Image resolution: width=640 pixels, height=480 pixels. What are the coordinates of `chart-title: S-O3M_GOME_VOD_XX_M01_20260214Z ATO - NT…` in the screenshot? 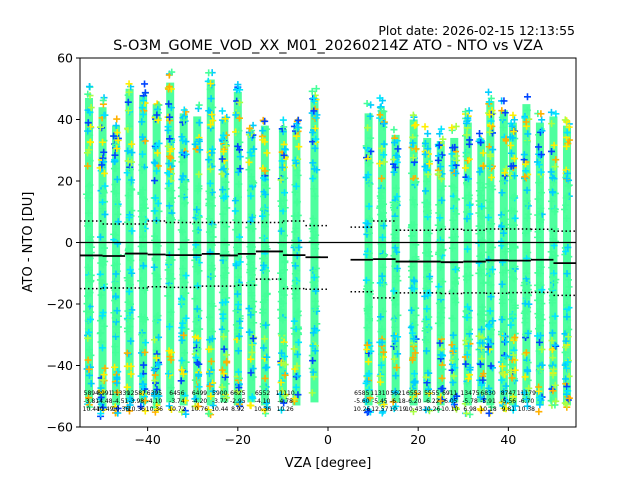 It's located at (328, 46).